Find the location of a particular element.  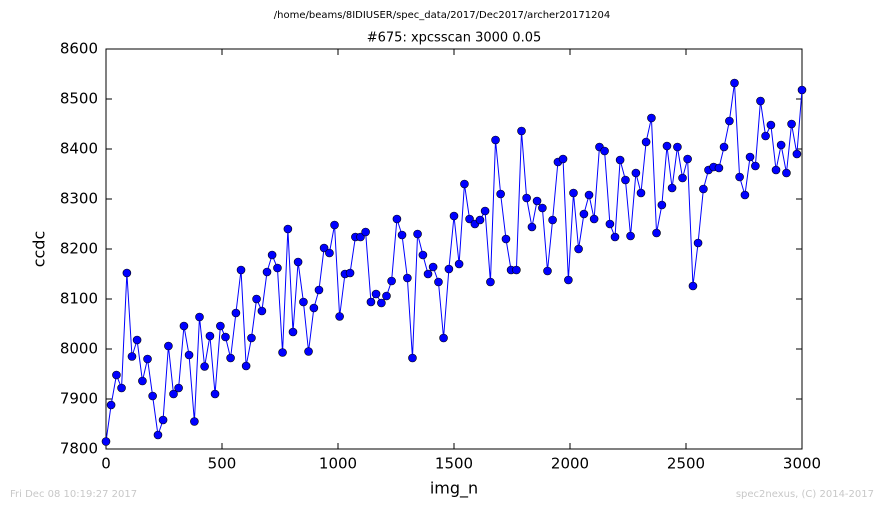

x-tick-label: 1500 is located at coordinates (454, 464).